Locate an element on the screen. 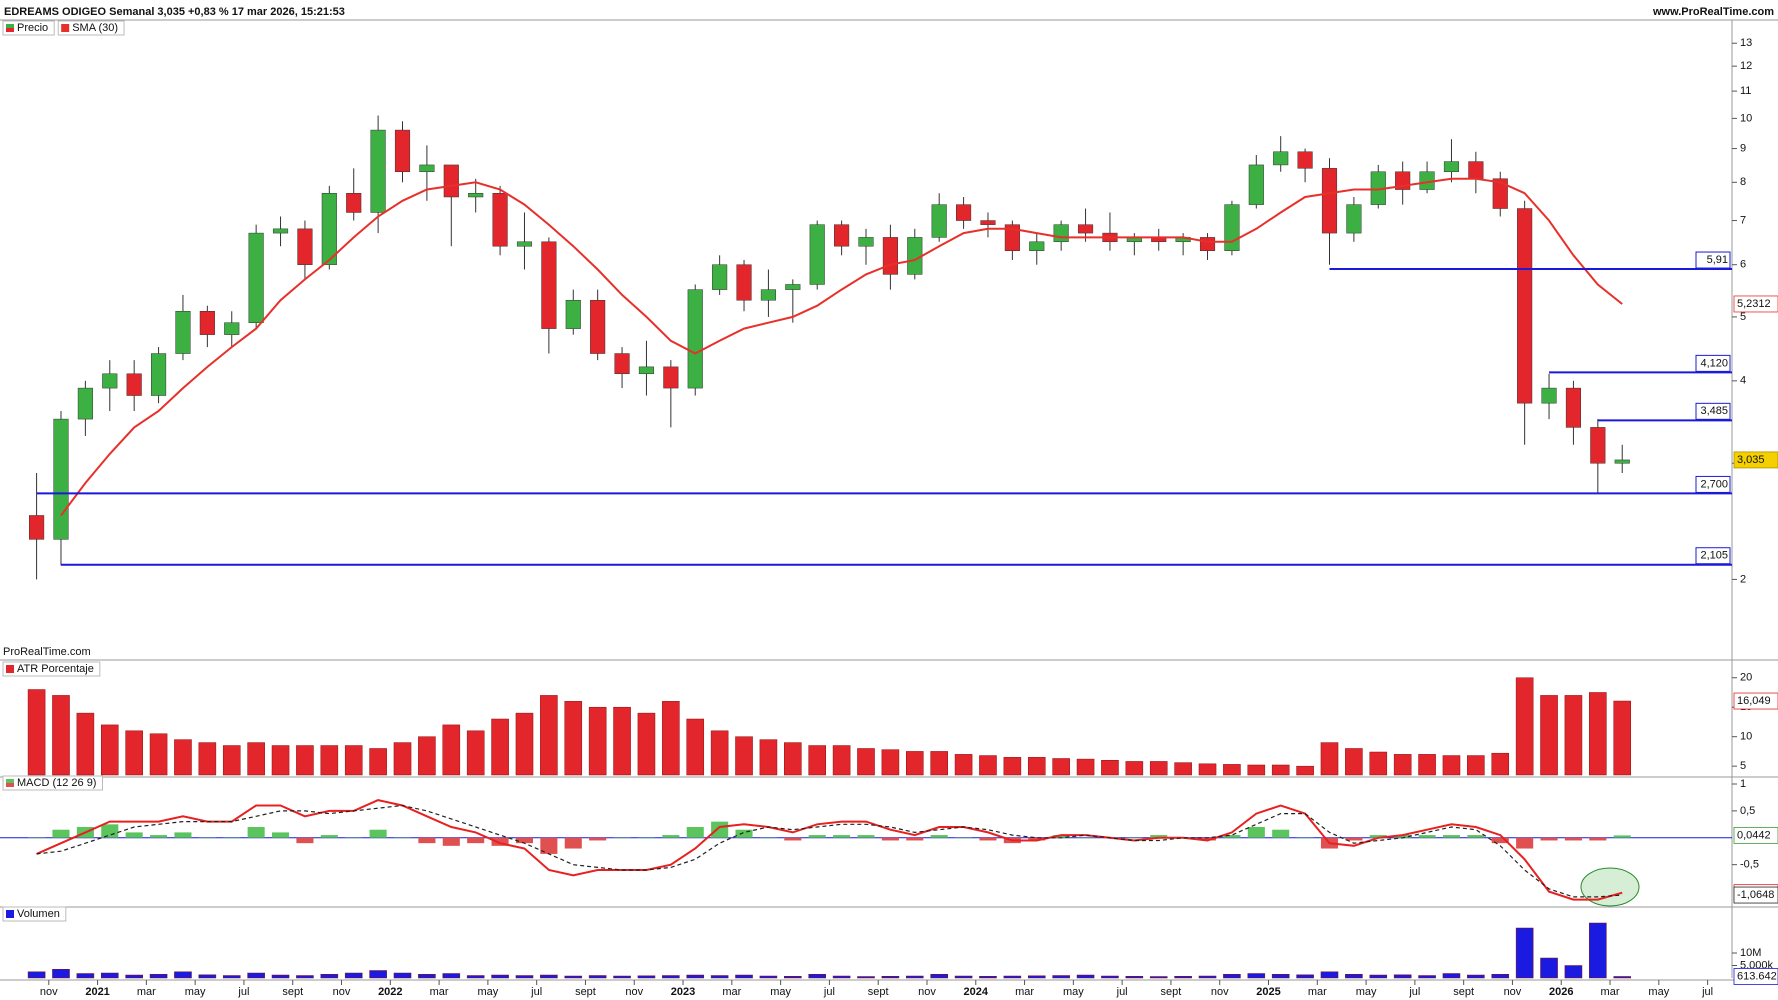  y-tick-label: 8 is located at coordinates (1743, 182).